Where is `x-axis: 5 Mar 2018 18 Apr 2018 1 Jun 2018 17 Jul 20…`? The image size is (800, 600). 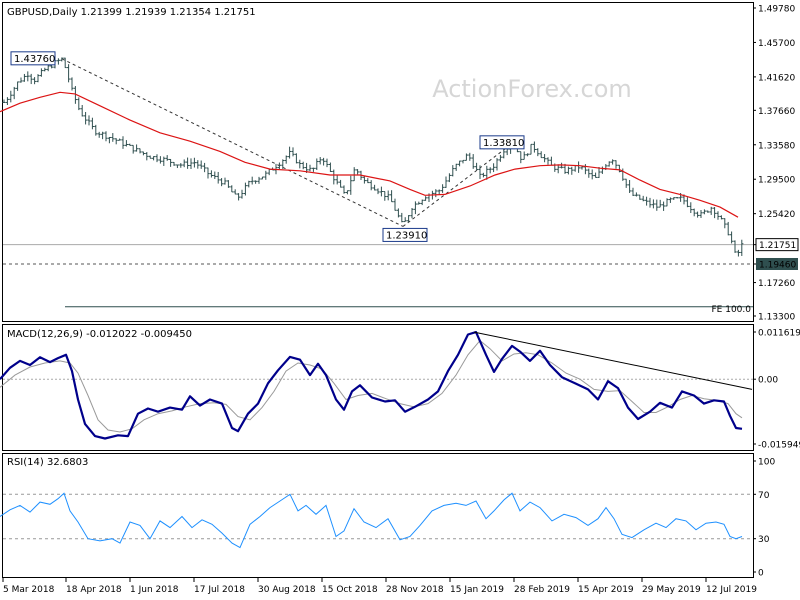 x-axis: 5 Mar 2018 18 Apr 2018 1 Jun 2018 17 Jul 20… is located at coordinates (379, 586).